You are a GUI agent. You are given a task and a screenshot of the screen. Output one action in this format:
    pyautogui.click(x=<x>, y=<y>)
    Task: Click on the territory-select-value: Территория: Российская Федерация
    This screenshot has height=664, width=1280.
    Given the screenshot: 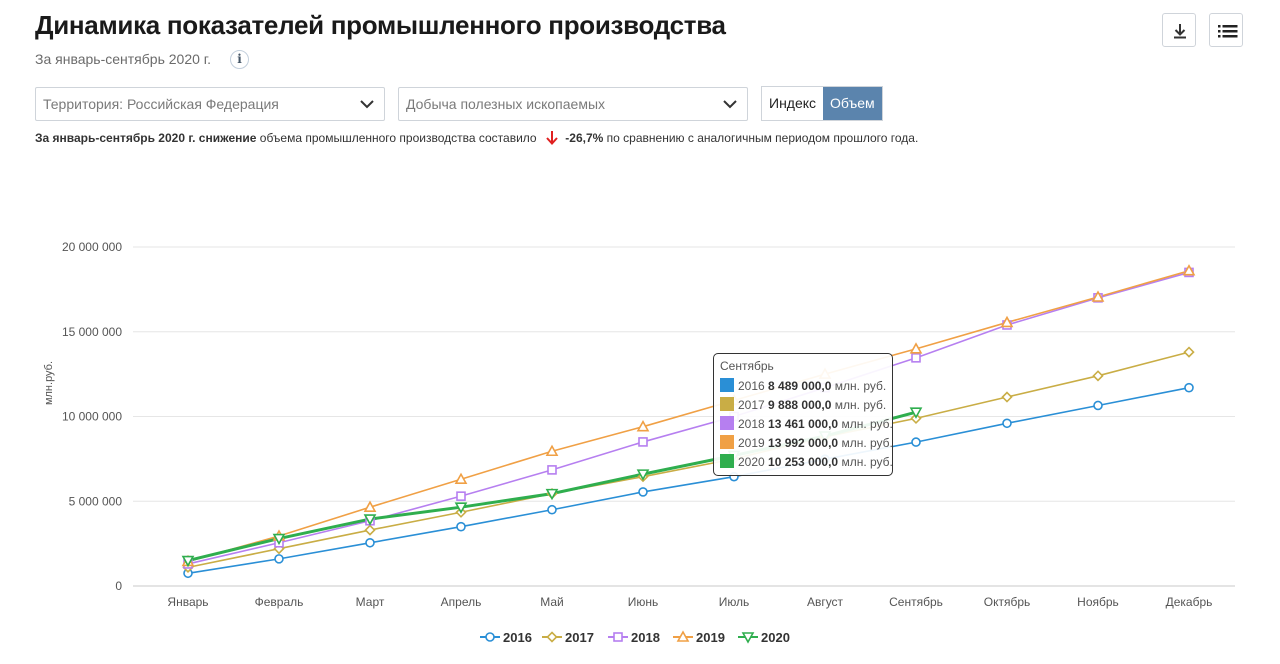 What is the action you would take?
    pyautogui.click(x=161, y=104)
    